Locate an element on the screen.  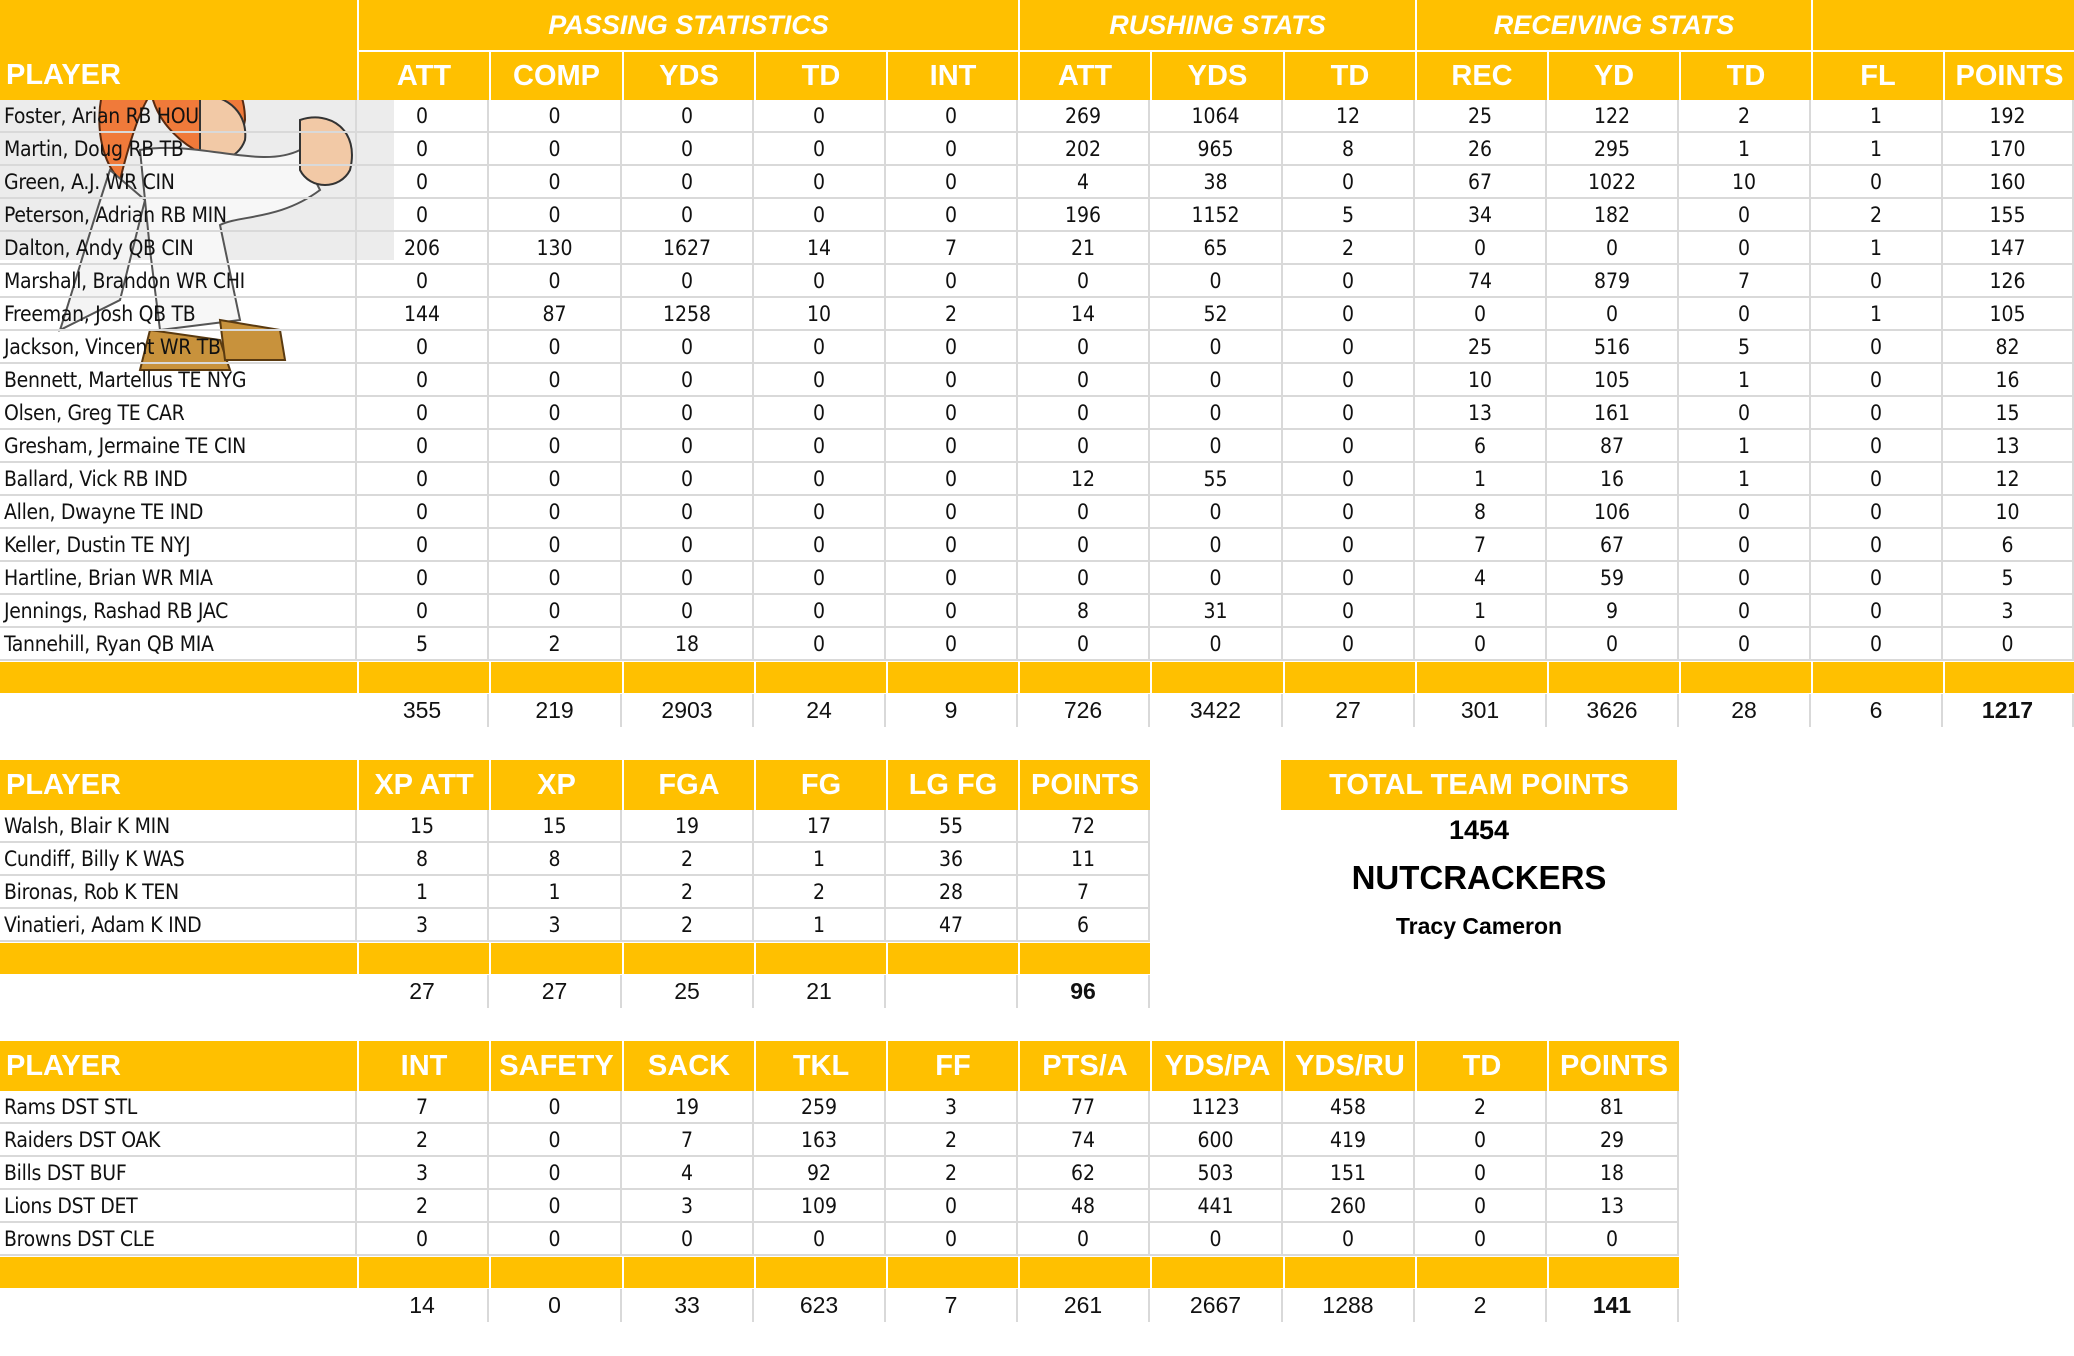
defense-stat-cell: 77 is located at coordinates (1084, 1107).